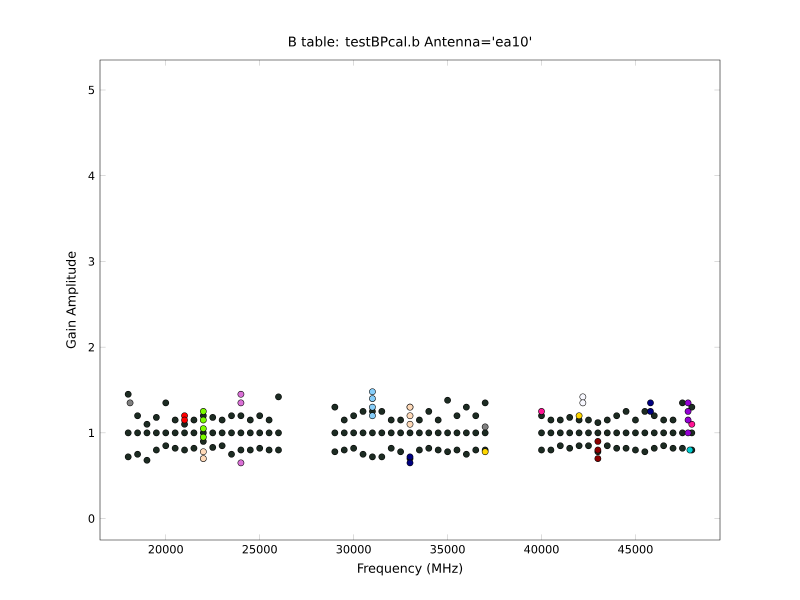 This screenshot has height=600, width=800. I want to click on y-tick-label: 2, so click(91, 347).